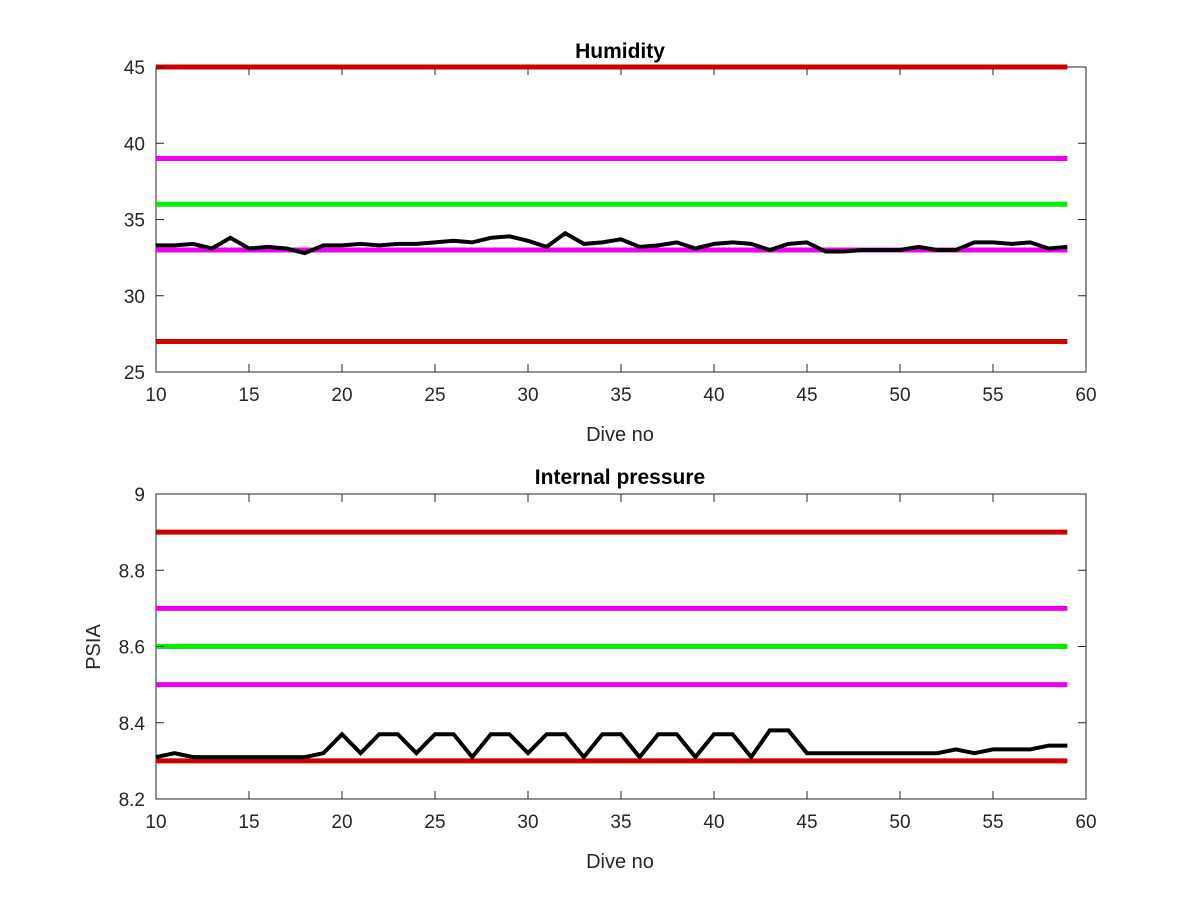 The image size is (1200, 900). What do you see at coordinates (992, 395) in the screenshot?
I see `humidity-x-tick-label: 55` at bounding box center [992, 395].